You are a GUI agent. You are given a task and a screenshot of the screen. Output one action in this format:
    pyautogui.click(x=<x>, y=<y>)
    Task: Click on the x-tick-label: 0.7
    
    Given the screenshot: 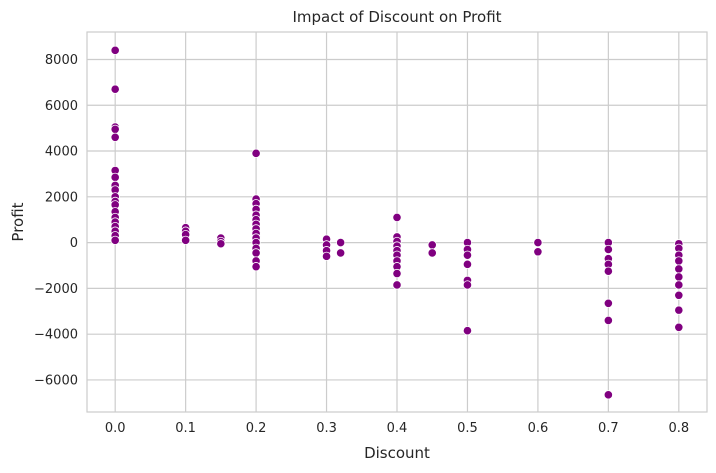 What is the action you would take?
    pyautogui.click(x=608, y=428)
    